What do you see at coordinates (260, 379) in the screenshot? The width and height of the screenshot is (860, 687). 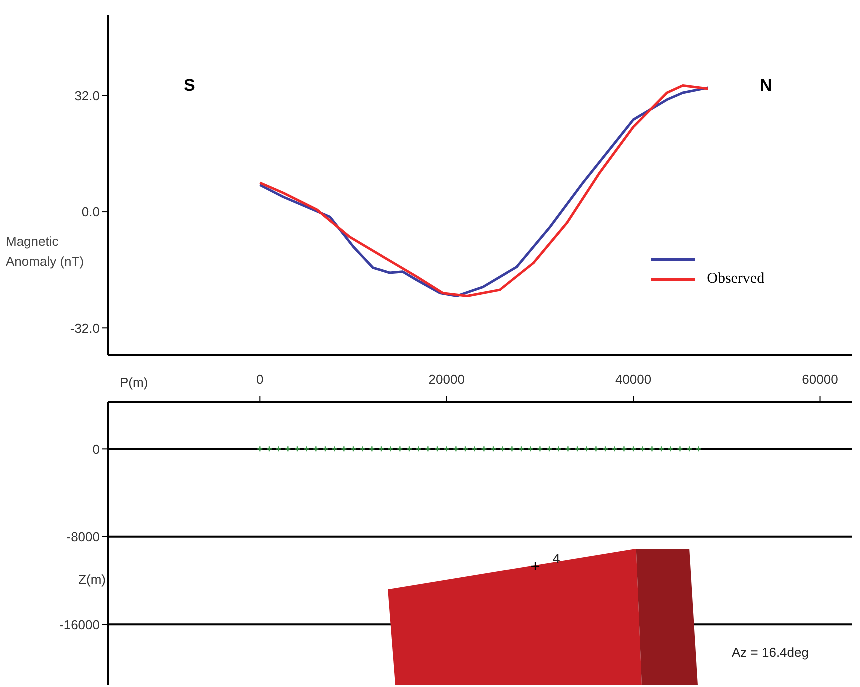 I see `x-tick-label: 0` at bounding box center [260, 379].